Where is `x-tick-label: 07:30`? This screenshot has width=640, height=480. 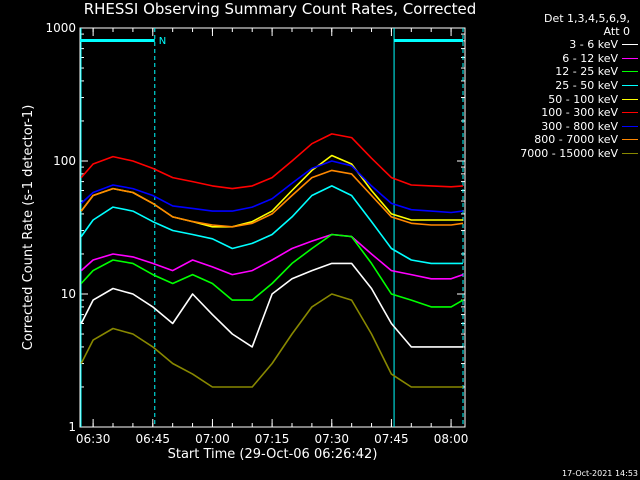
x-tick-label: 07:30 is located at coordinates (331, 439).